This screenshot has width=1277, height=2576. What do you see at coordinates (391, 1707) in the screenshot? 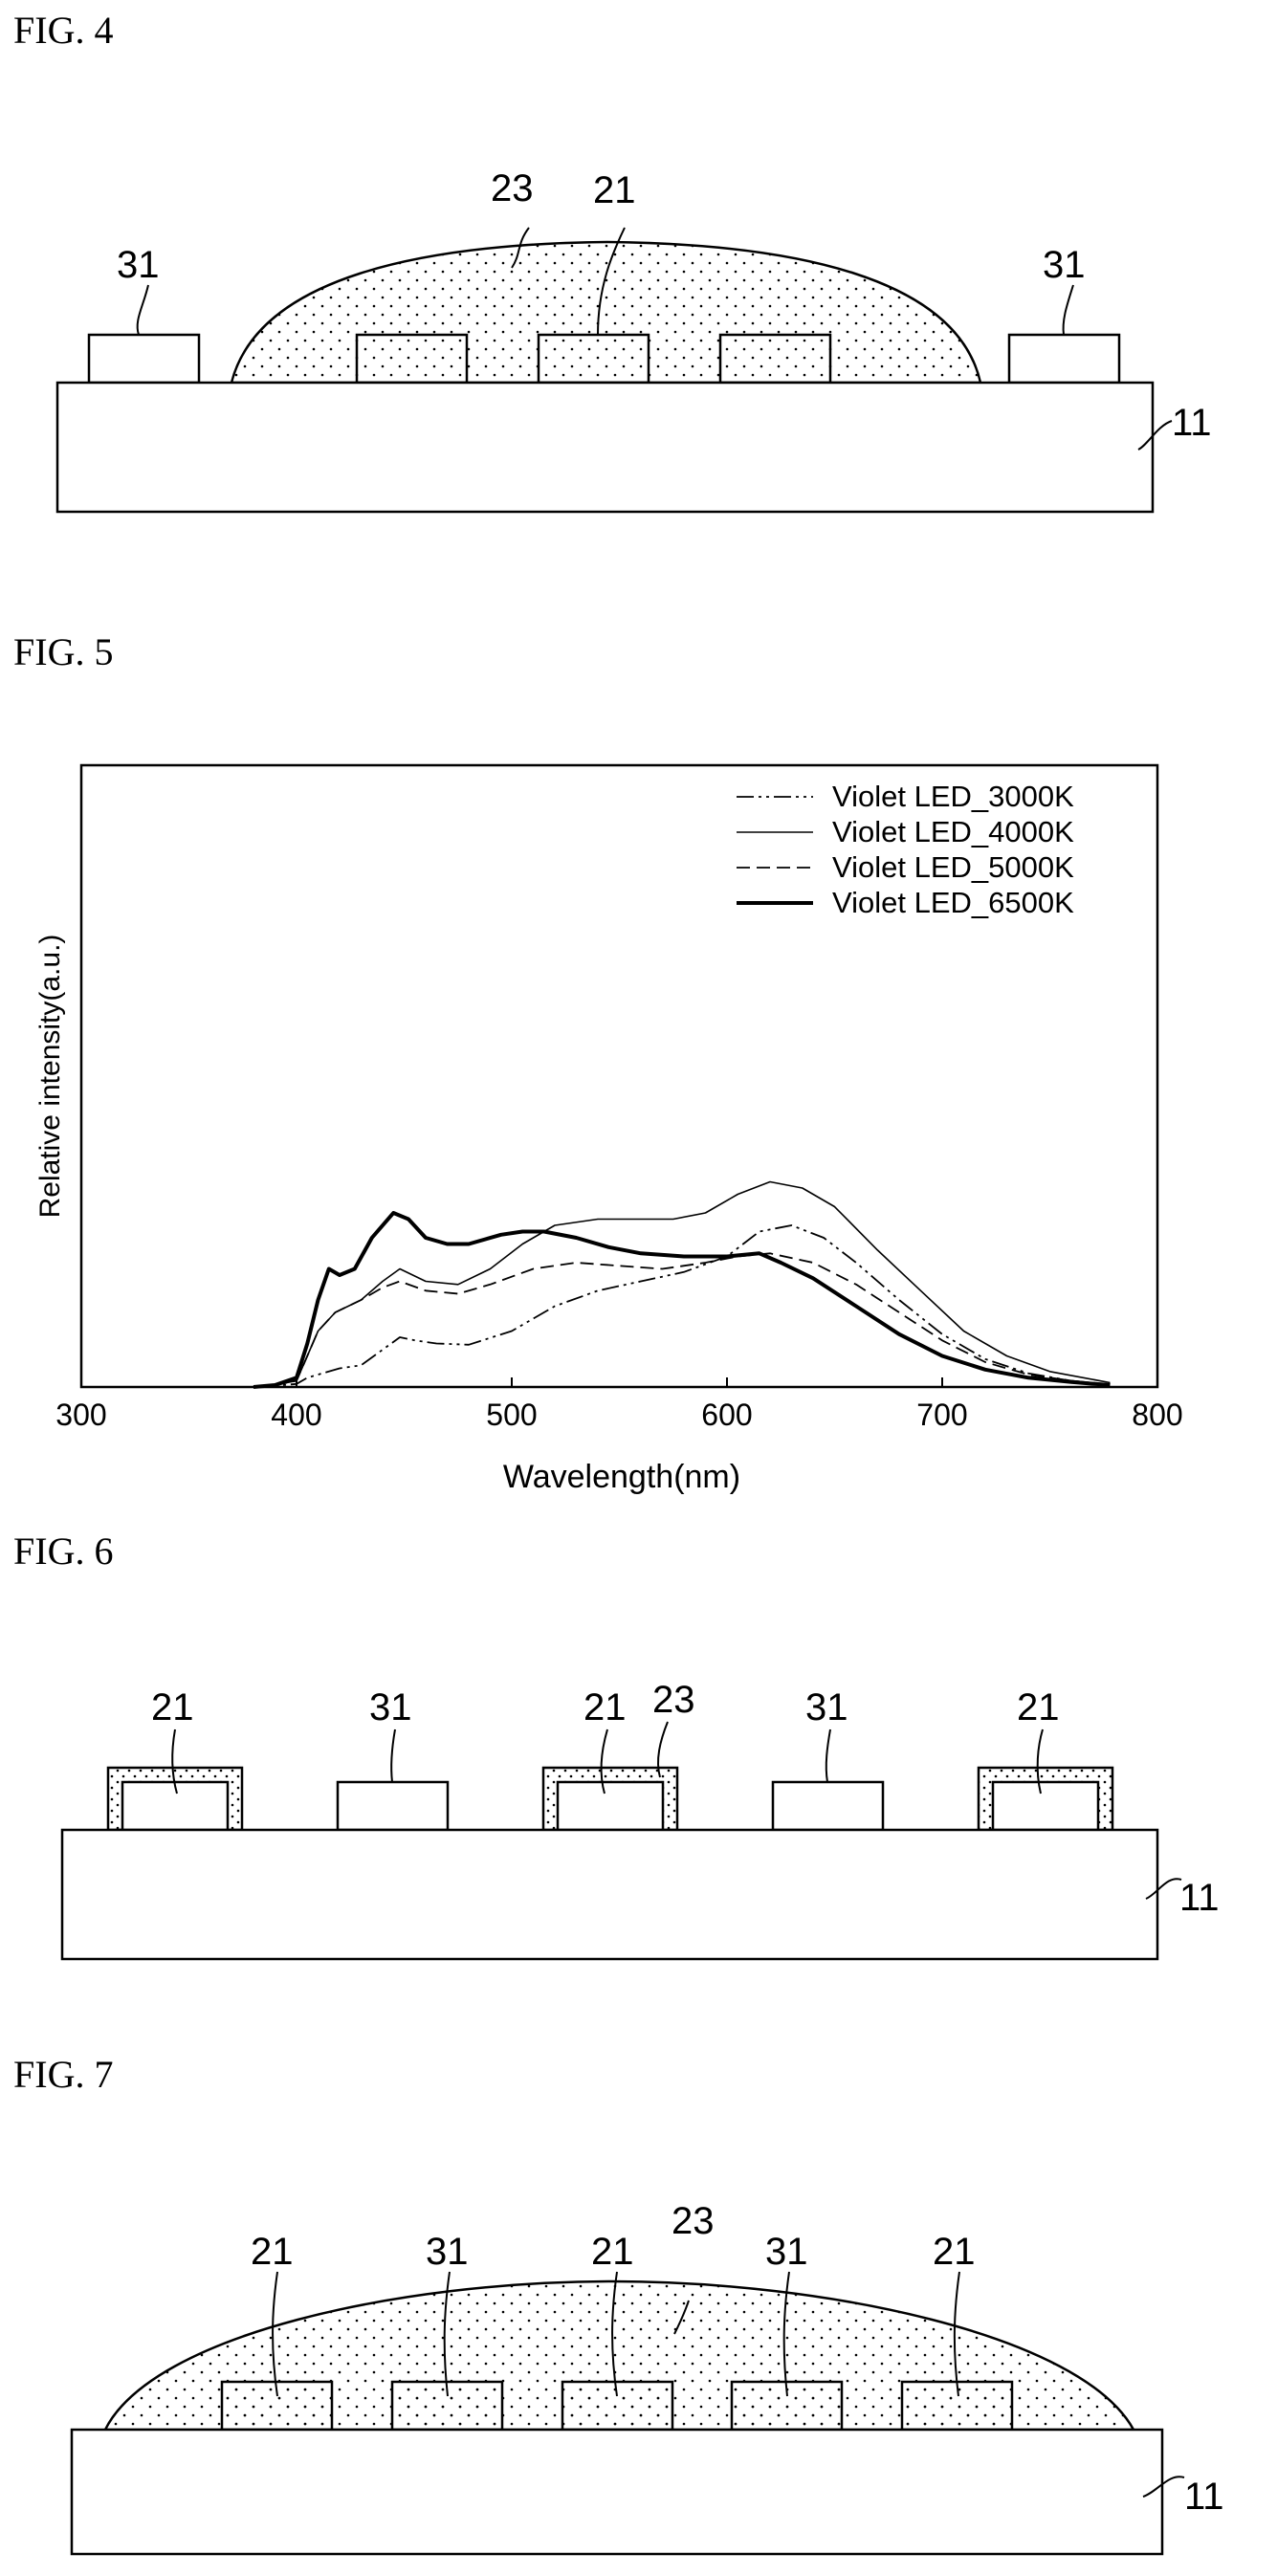
I see `fig6-label-31a: 31` at bounding box center [391, 1707].